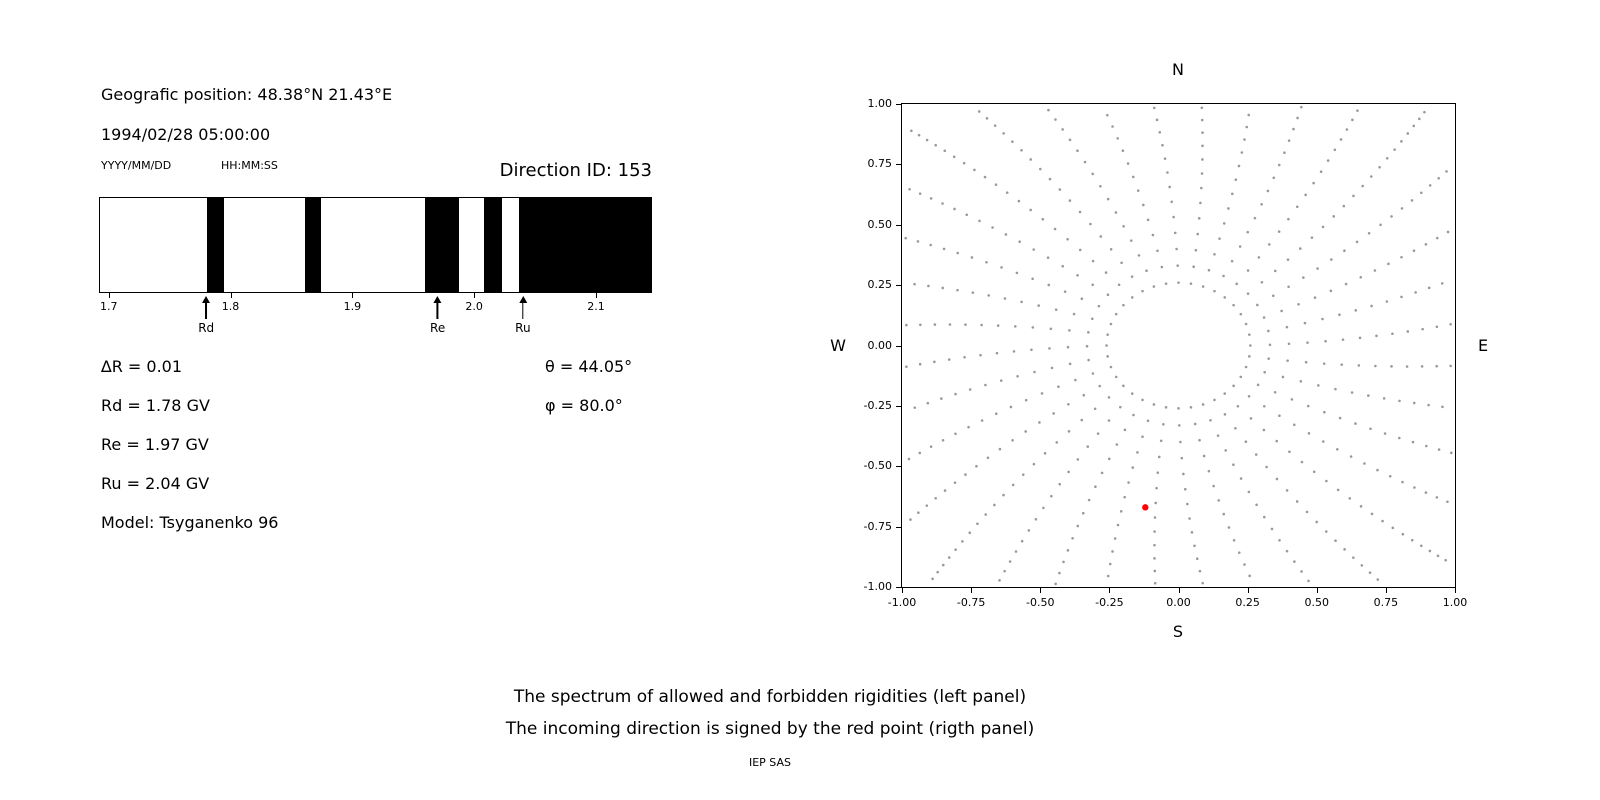  I want to click on delta-r-label: ∆R = 0.01, so click(142, 366).